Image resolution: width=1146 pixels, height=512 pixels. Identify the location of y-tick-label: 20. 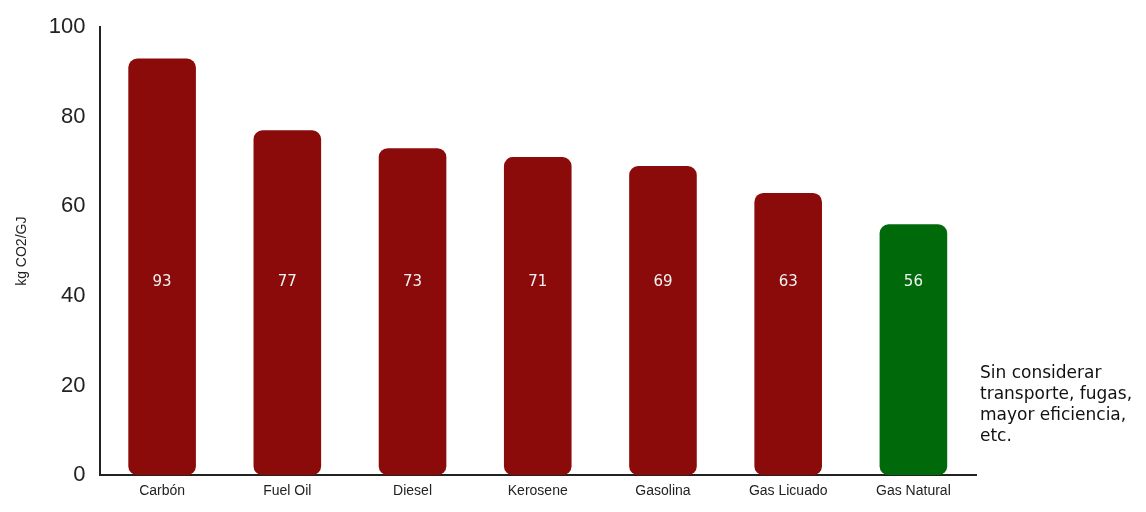
(73, 384).